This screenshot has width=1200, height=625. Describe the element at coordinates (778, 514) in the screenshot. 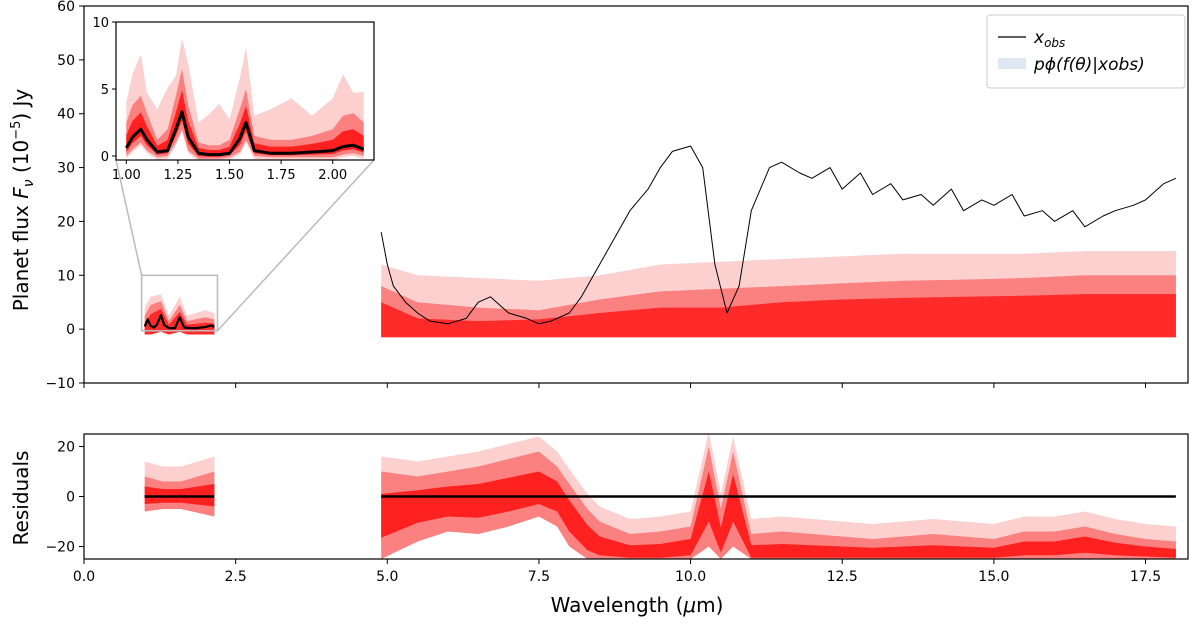

I see `residual-band-inner-mid-ir` at that location.